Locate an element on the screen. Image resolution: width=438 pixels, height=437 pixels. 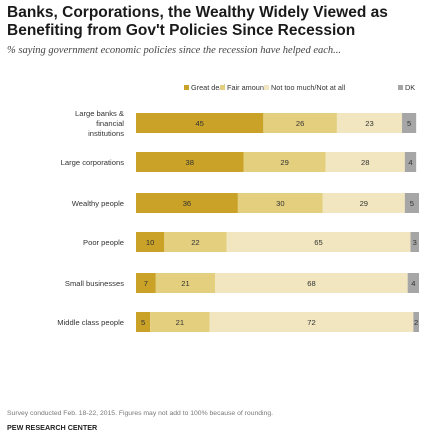
data-label-3-2: 30 is located at coordinates (280, 203).